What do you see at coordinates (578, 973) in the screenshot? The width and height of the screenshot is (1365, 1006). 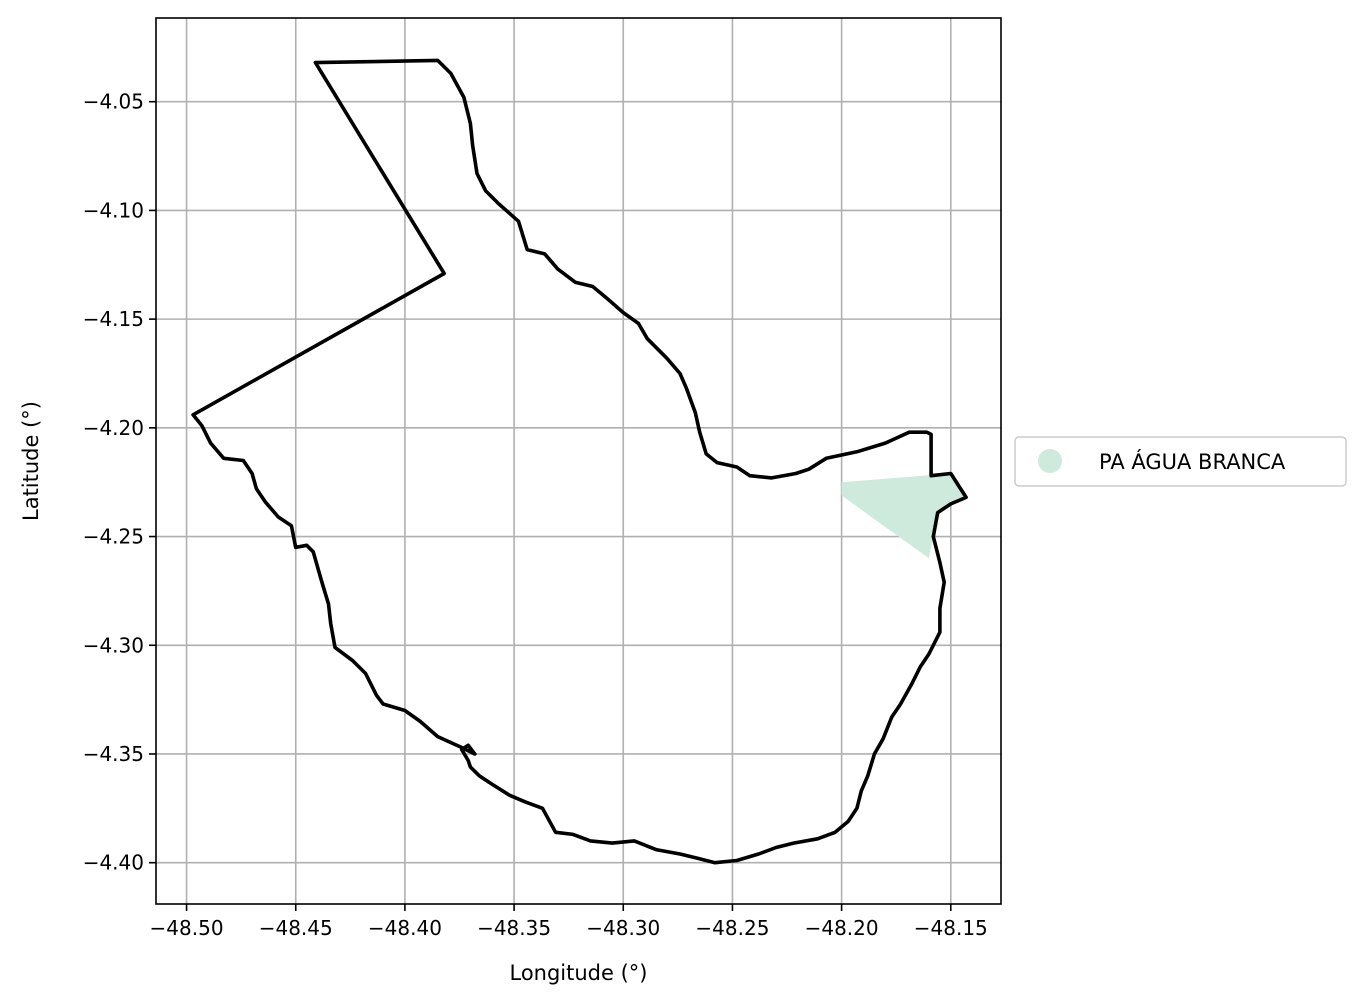 I see `x-axis-label: Longitude (°)` at bounding box center [578, 973].